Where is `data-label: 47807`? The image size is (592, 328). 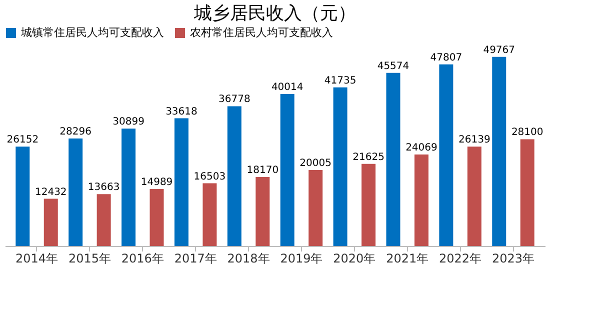
data-label: 47807 is located at coordinates (446, 58).